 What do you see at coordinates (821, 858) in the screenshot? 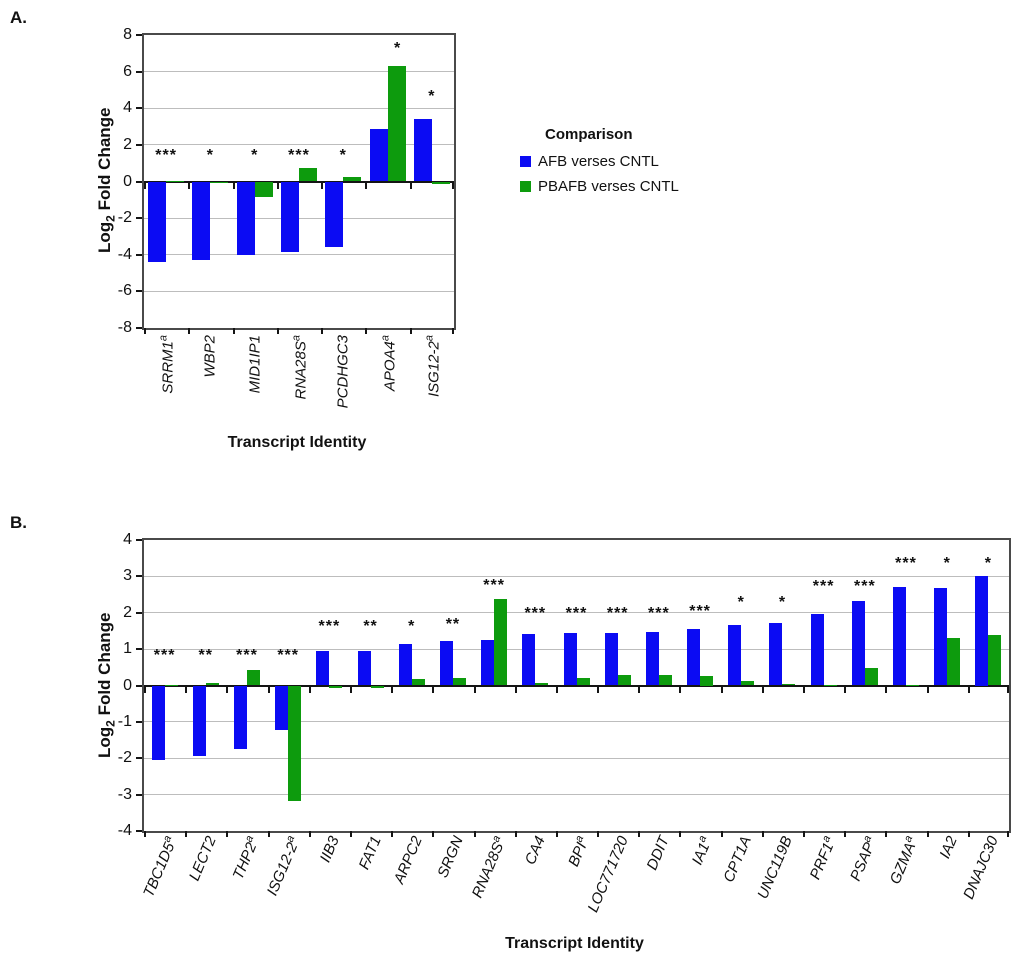
I see `category-label: PRF1a` at bounding box center [821, 858].